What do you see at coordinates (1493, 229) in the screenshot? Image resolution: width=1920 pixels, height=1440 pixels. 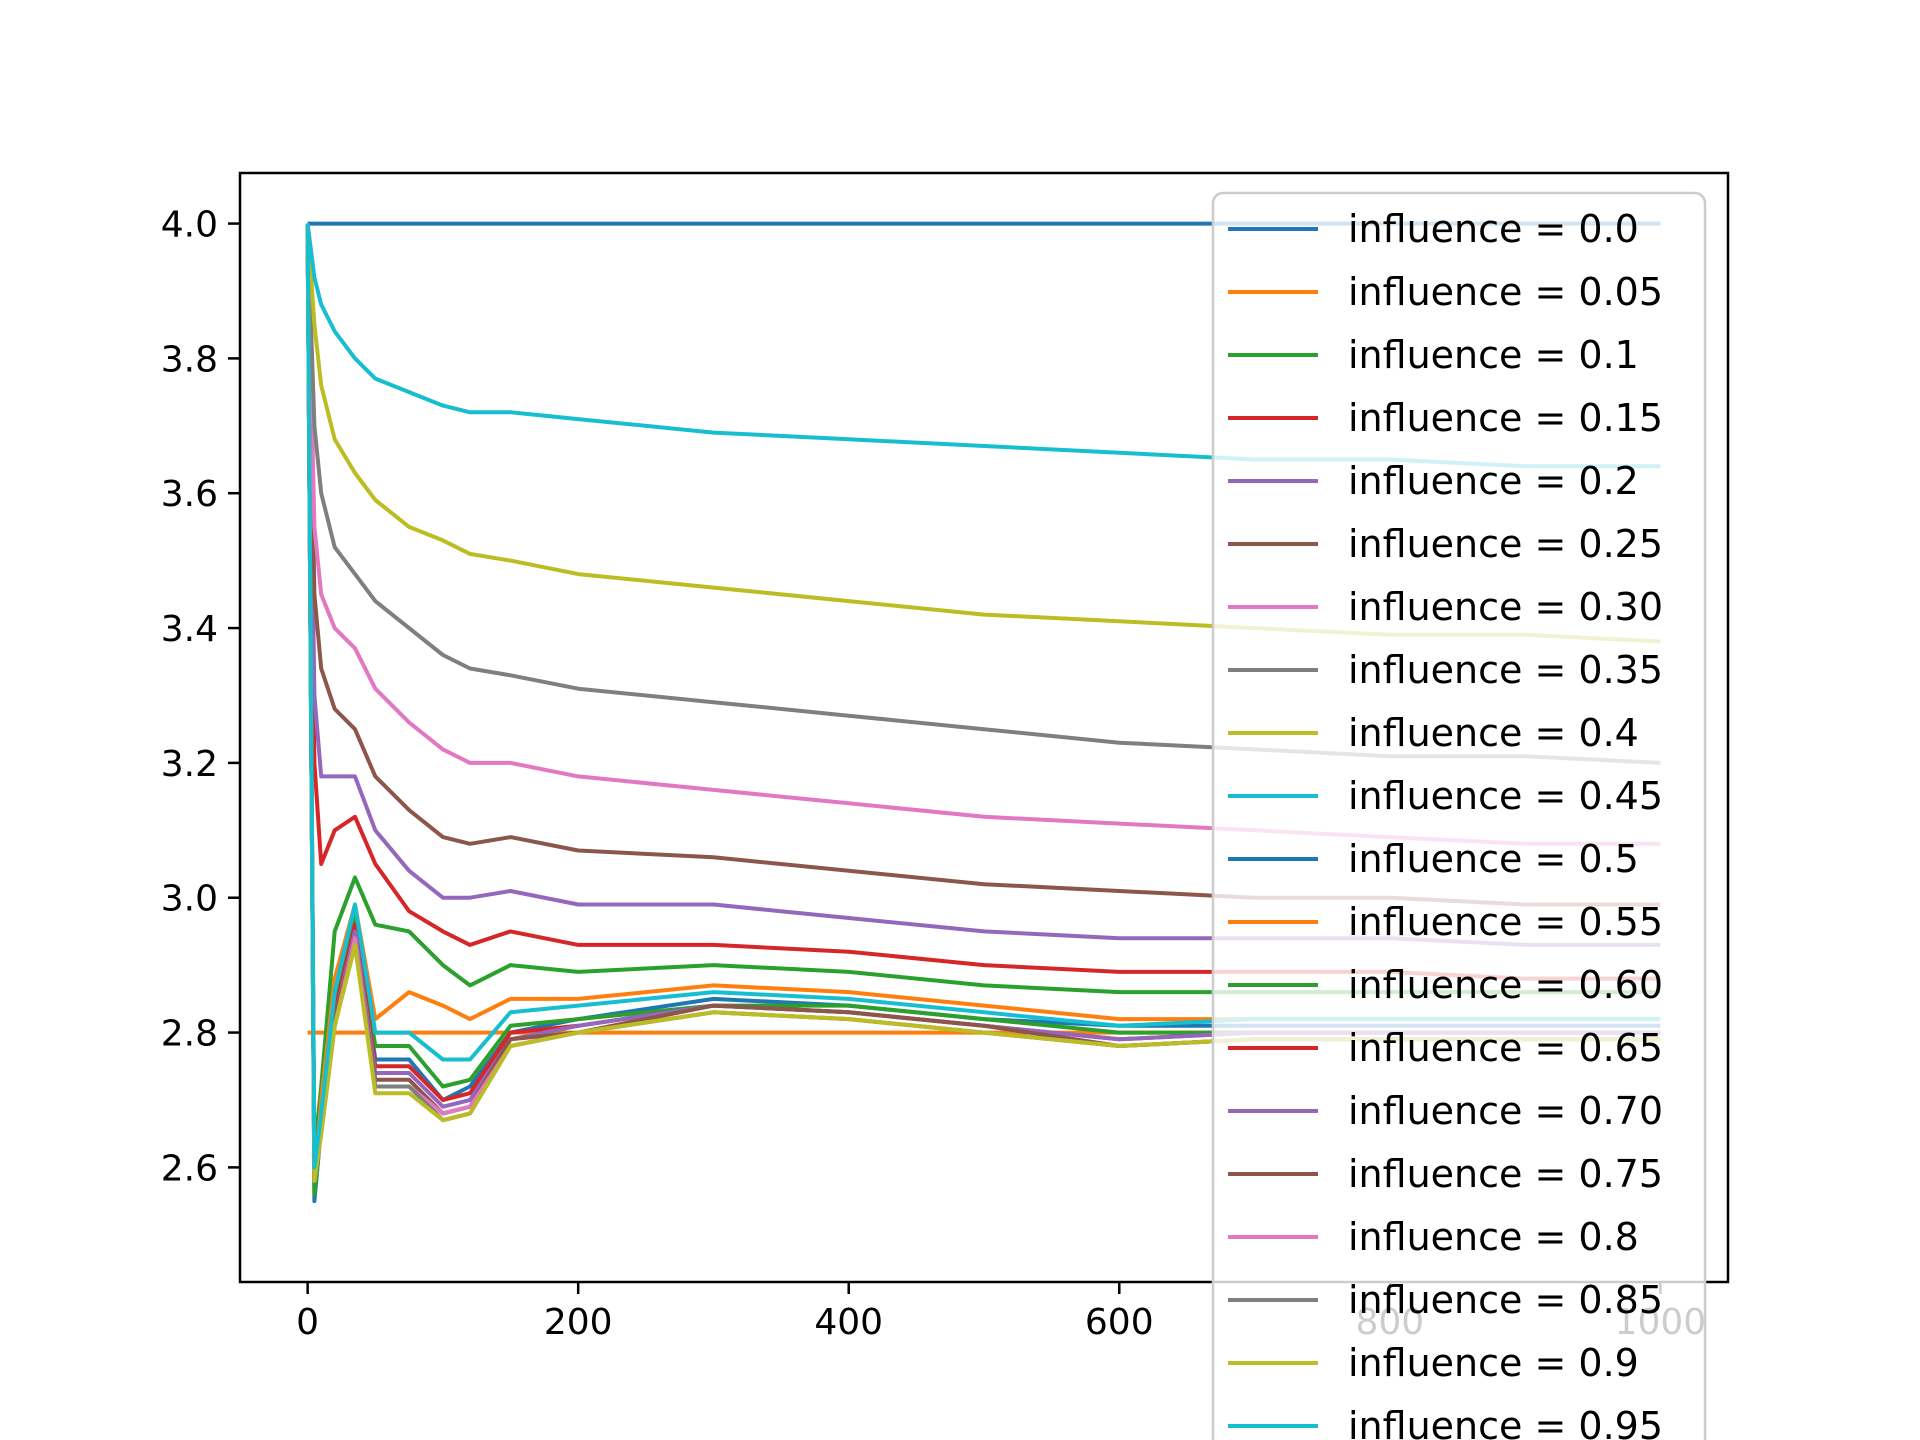 I see `legend-label: influence = 0.0` at bounding box center [1493, 229].